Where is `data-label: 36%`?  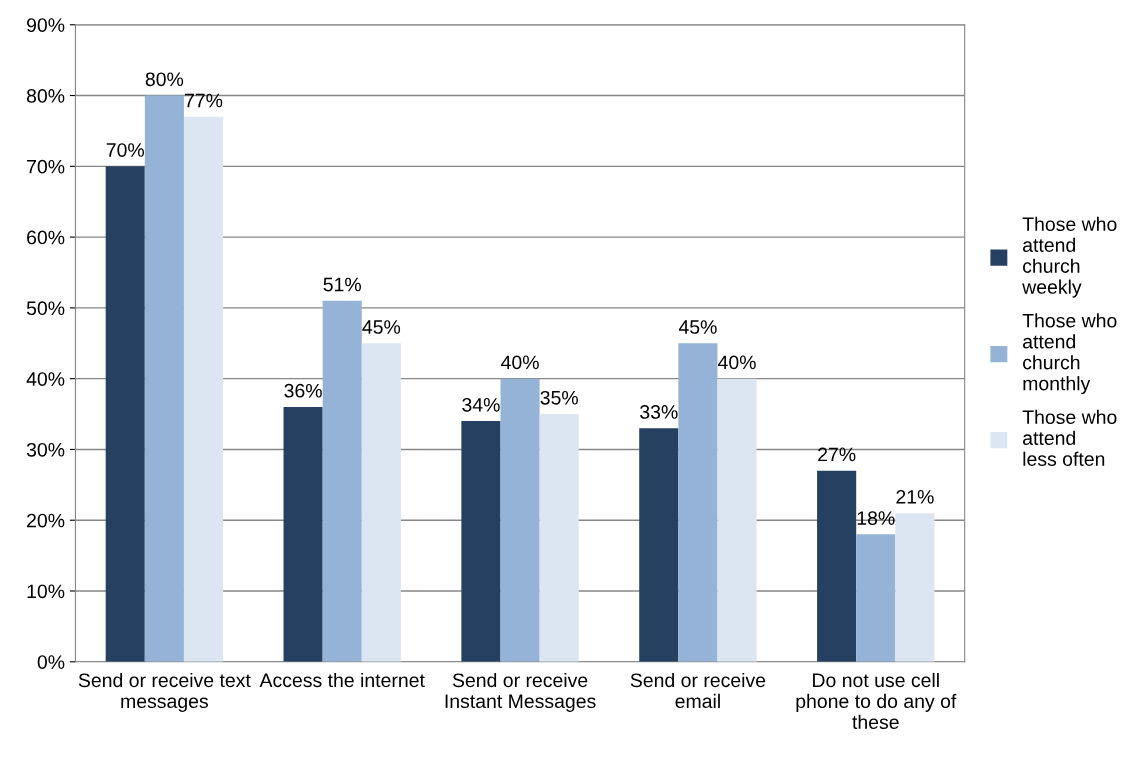
data-label: 36% is located at coordinates (303, 390).